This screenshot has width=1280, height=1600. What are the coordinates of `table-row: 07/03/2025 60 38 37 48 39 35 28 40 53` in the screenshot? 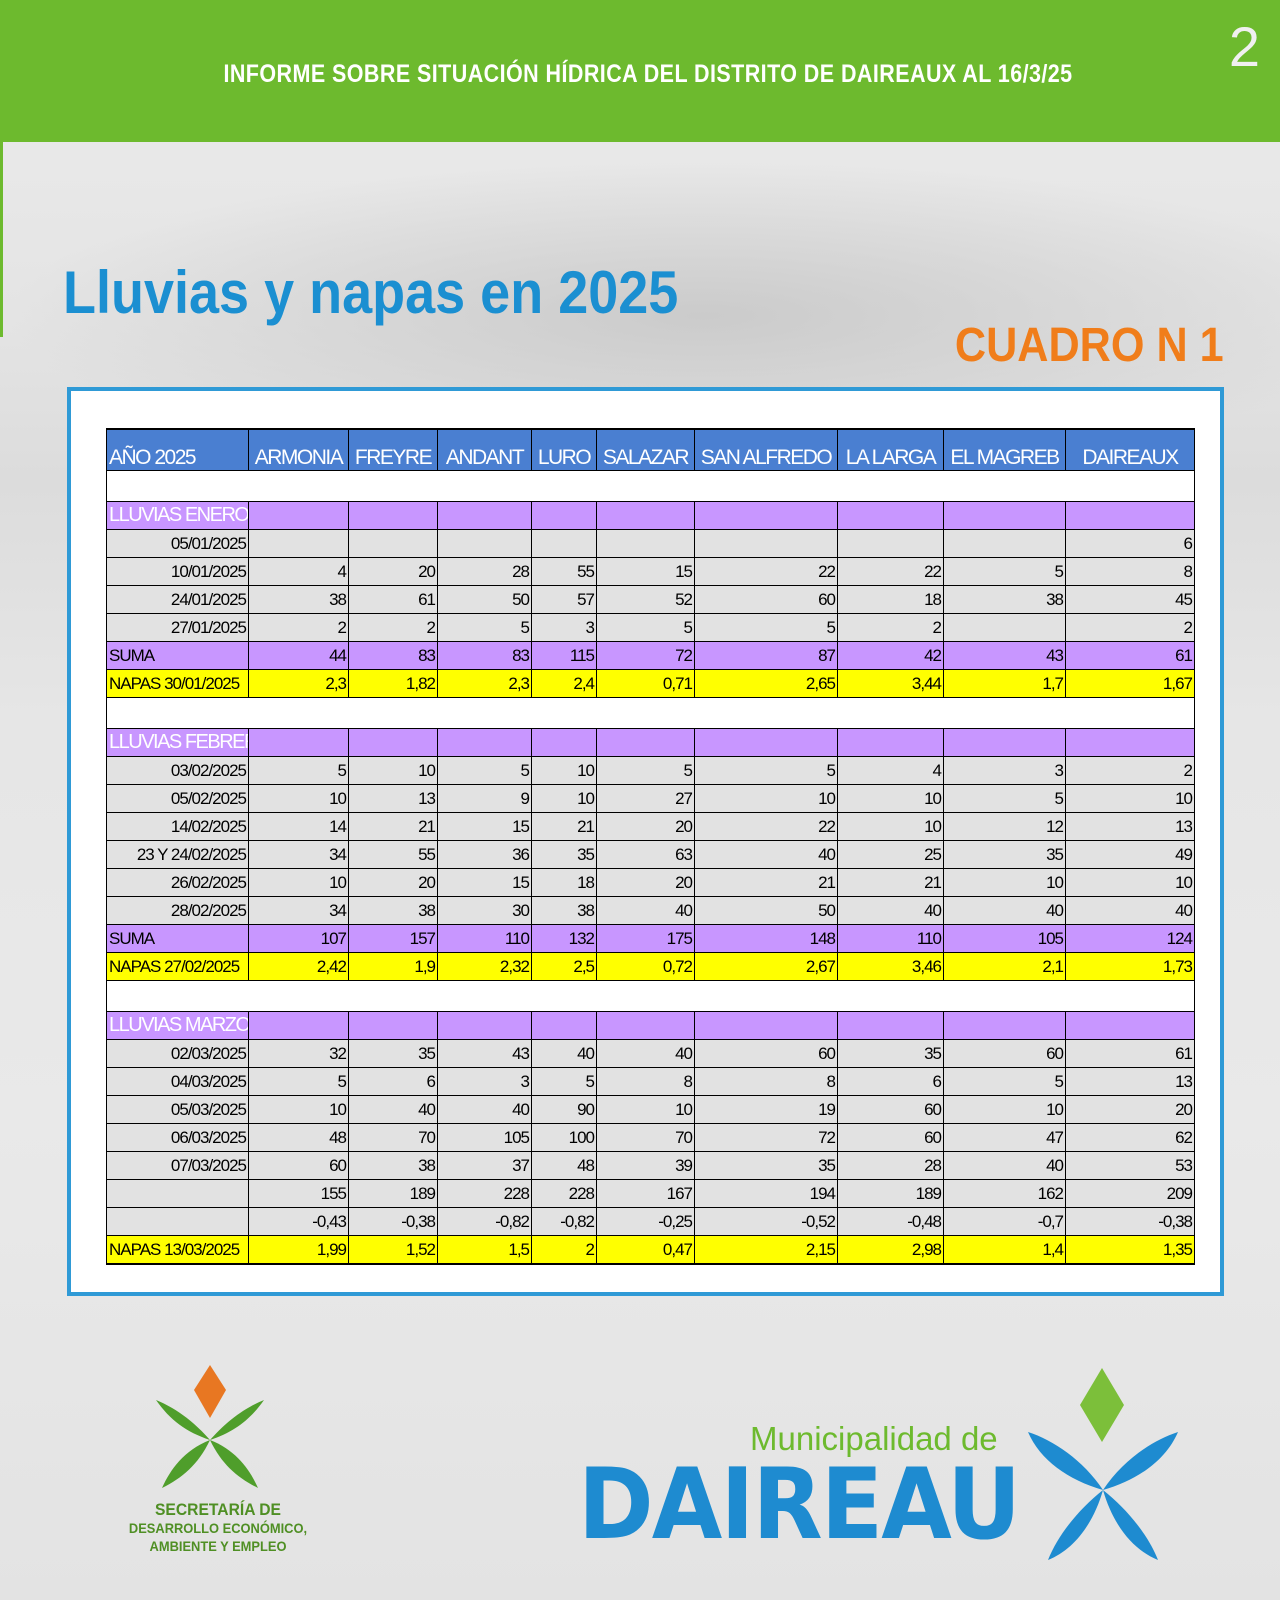 It's located at (650, 1165).